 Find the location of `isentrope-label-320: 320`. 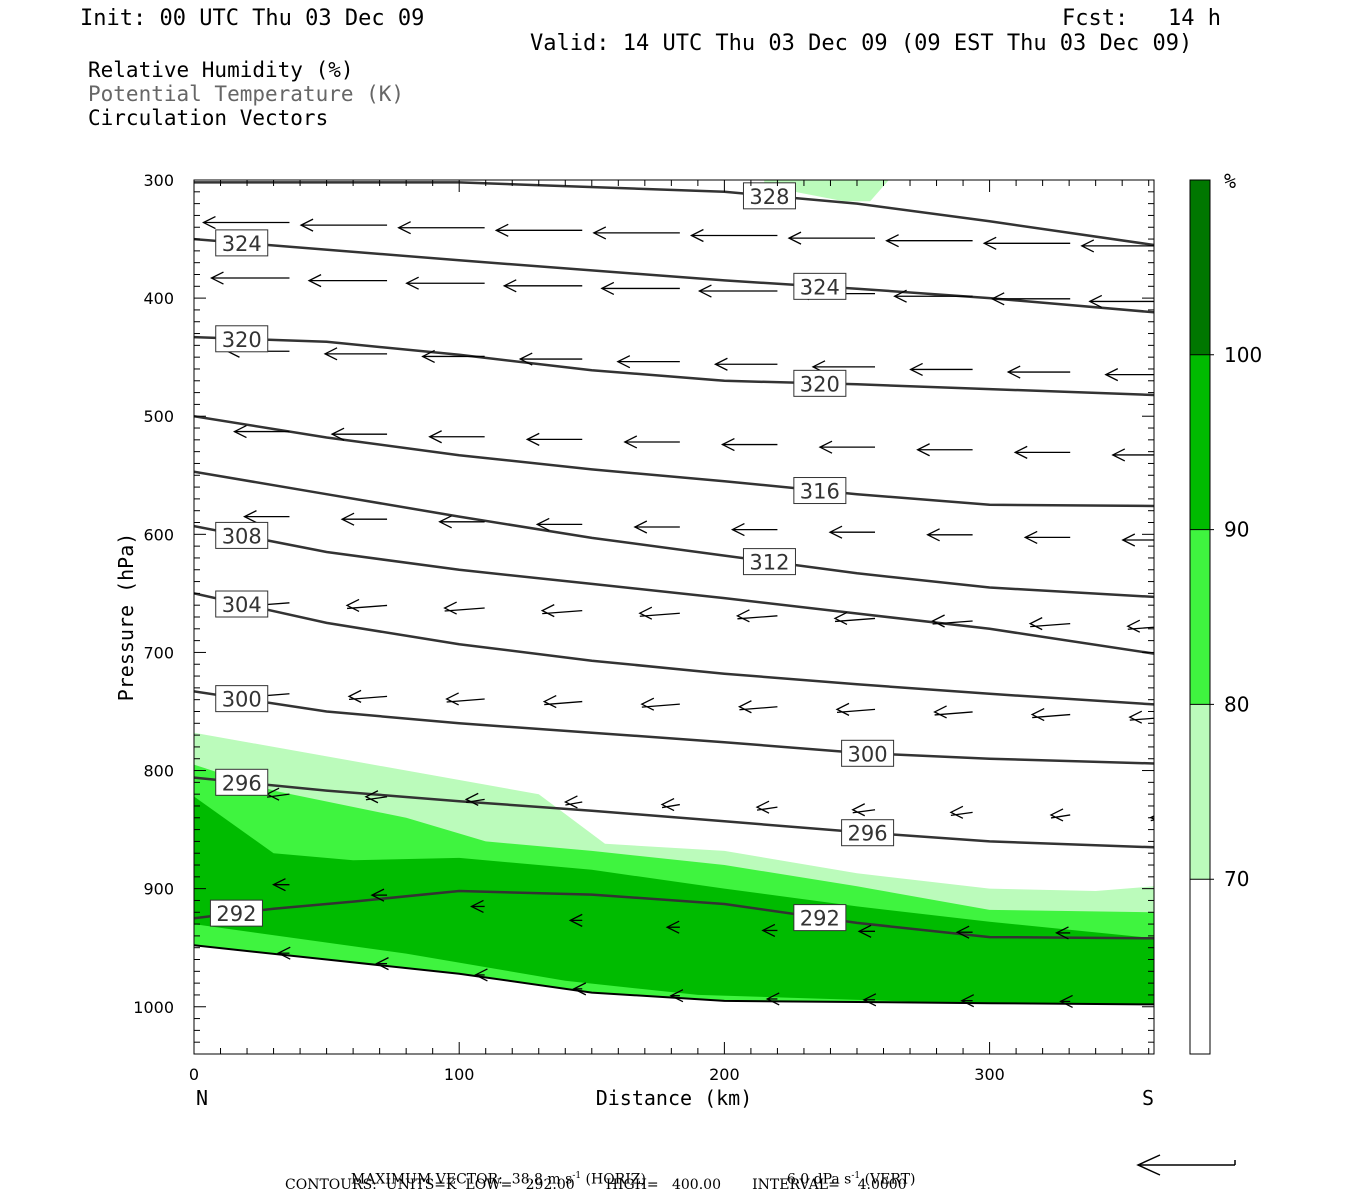

isentrope-label-320: 320 is located at coordinates (242, 339).